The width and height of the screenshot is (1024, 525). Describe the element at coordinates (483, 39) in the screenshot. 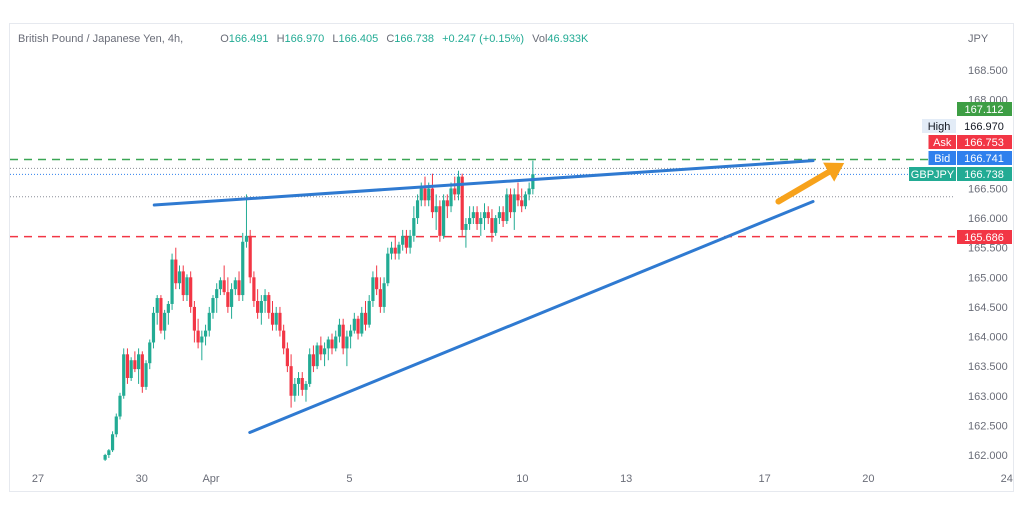

I see `change-value: +0.247 (+0.15%)` at that location.